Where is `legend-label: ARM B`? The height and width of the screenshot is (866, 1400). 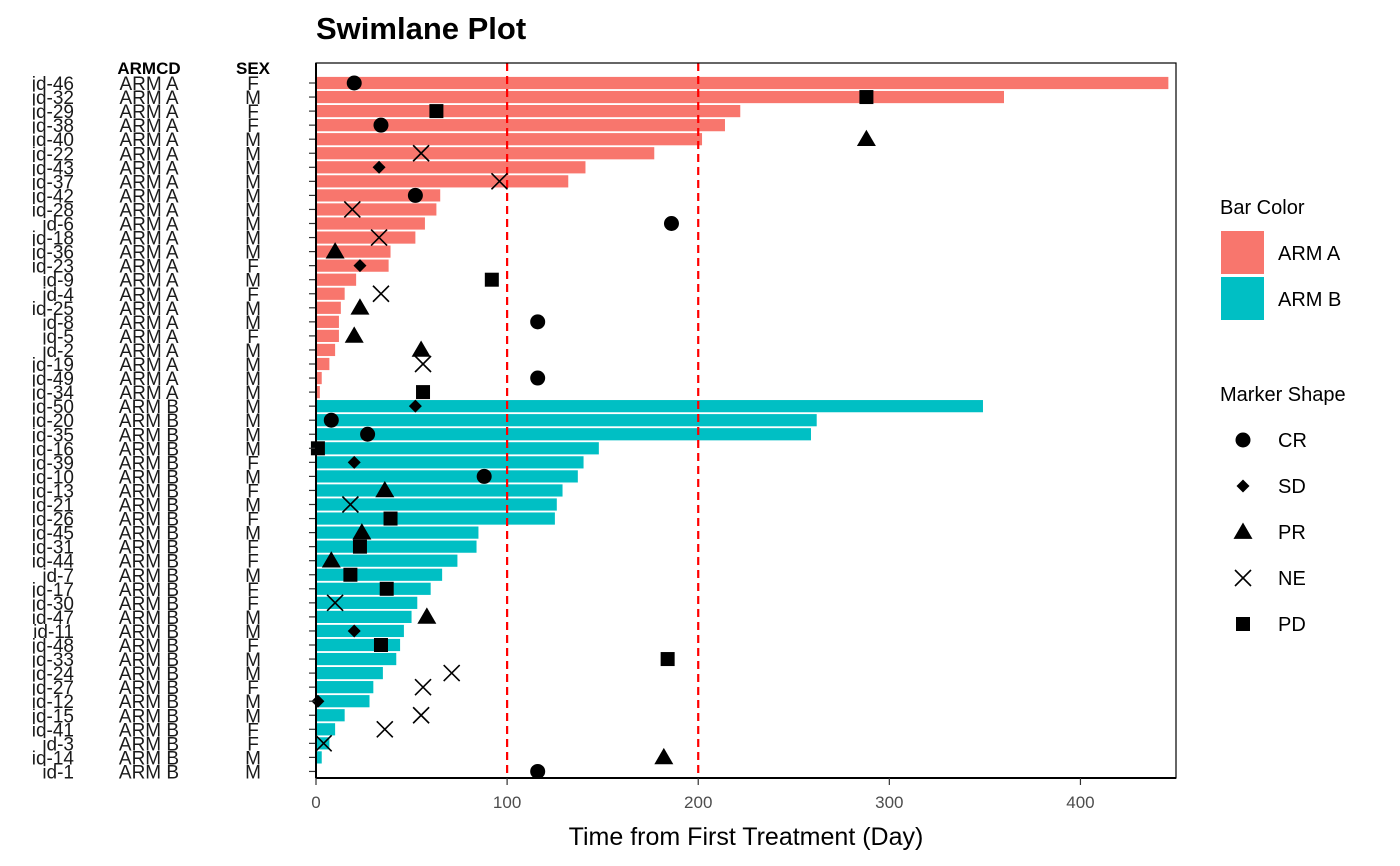 legend-label: ARM B is located at coordinates (1309, 300).